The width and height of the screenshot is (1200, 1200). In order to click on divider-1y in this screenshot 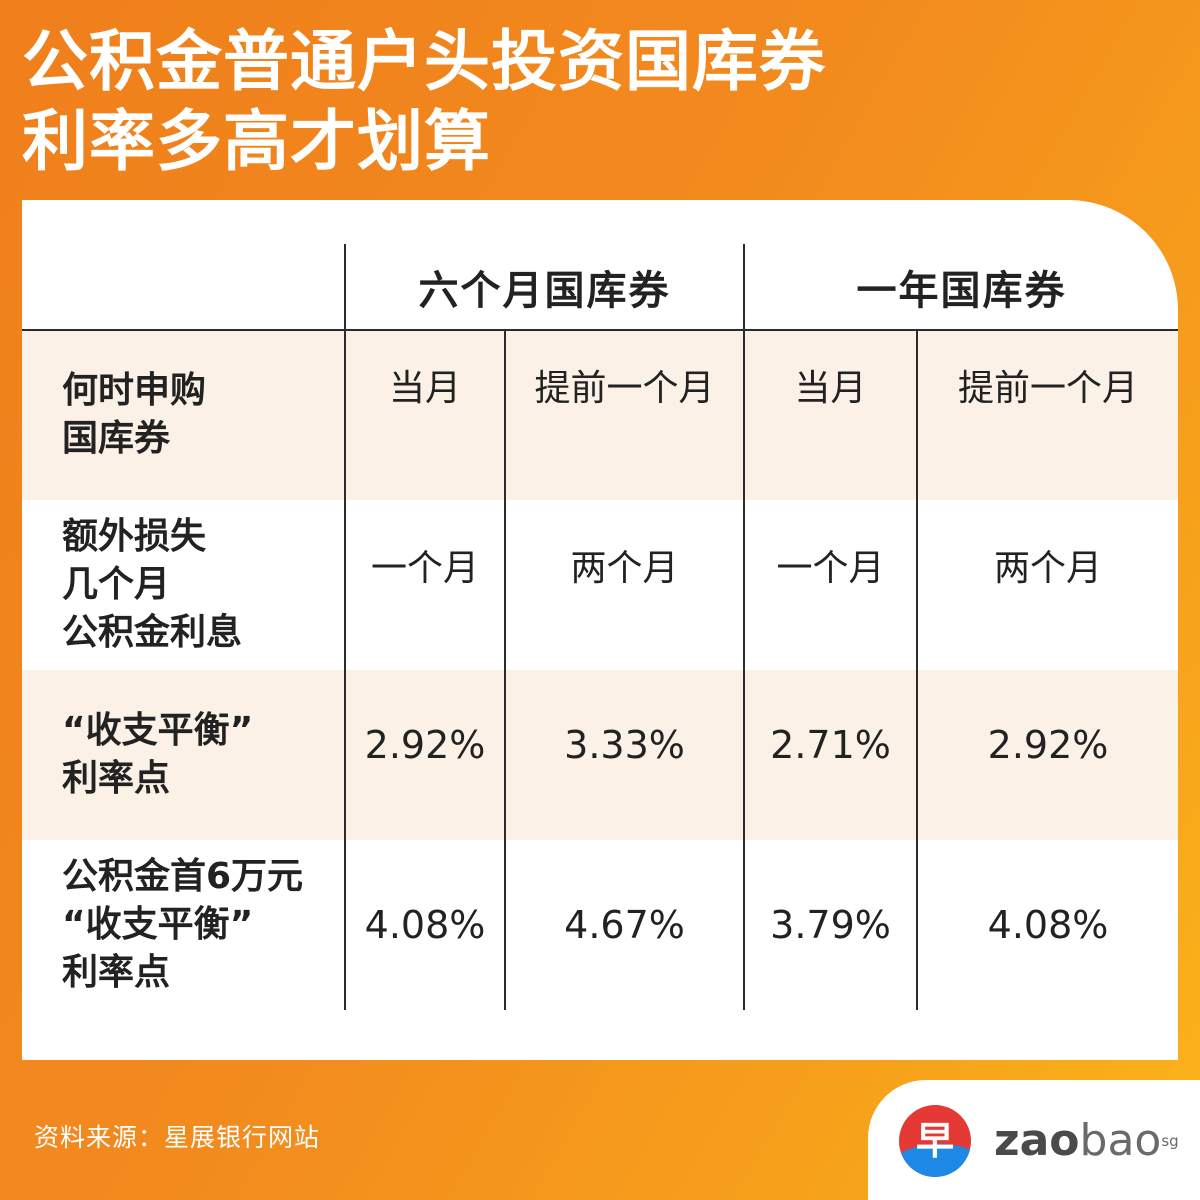, I will do `click(917, 670)`.